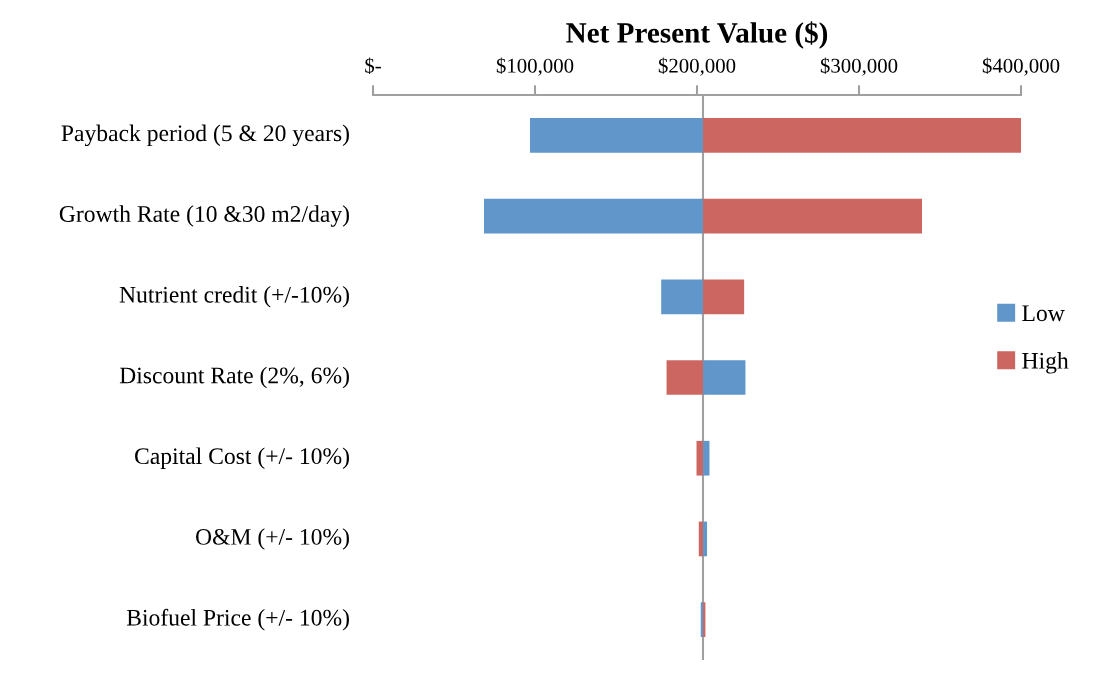  I want to click on y-tick-label: Growth Rate (10 &30 m2/day), so click(204, 216).